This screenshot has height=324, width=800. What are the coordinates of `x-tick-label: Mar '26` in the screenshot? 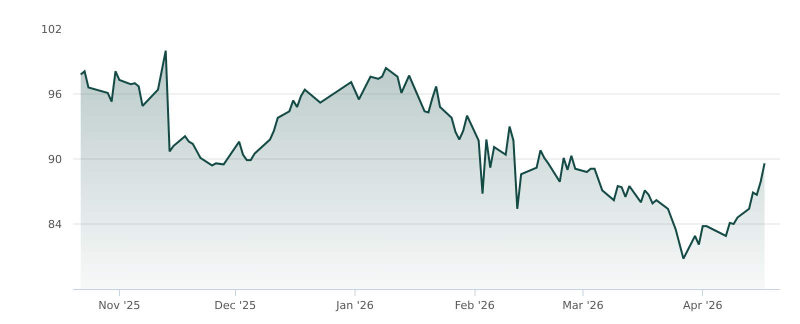 It's located at (583, 305).